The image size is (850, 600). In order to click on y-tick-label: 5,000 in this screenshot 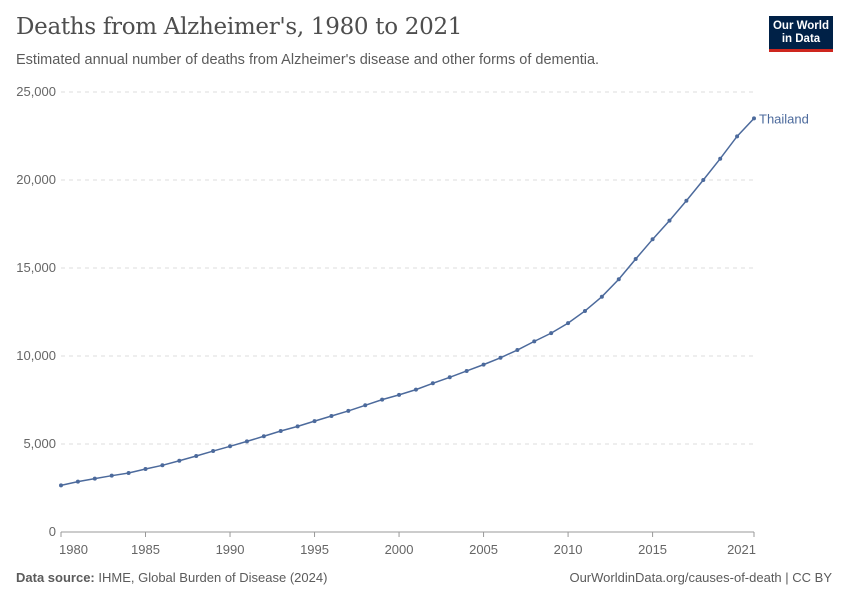, I will do `click(39, 443)`.